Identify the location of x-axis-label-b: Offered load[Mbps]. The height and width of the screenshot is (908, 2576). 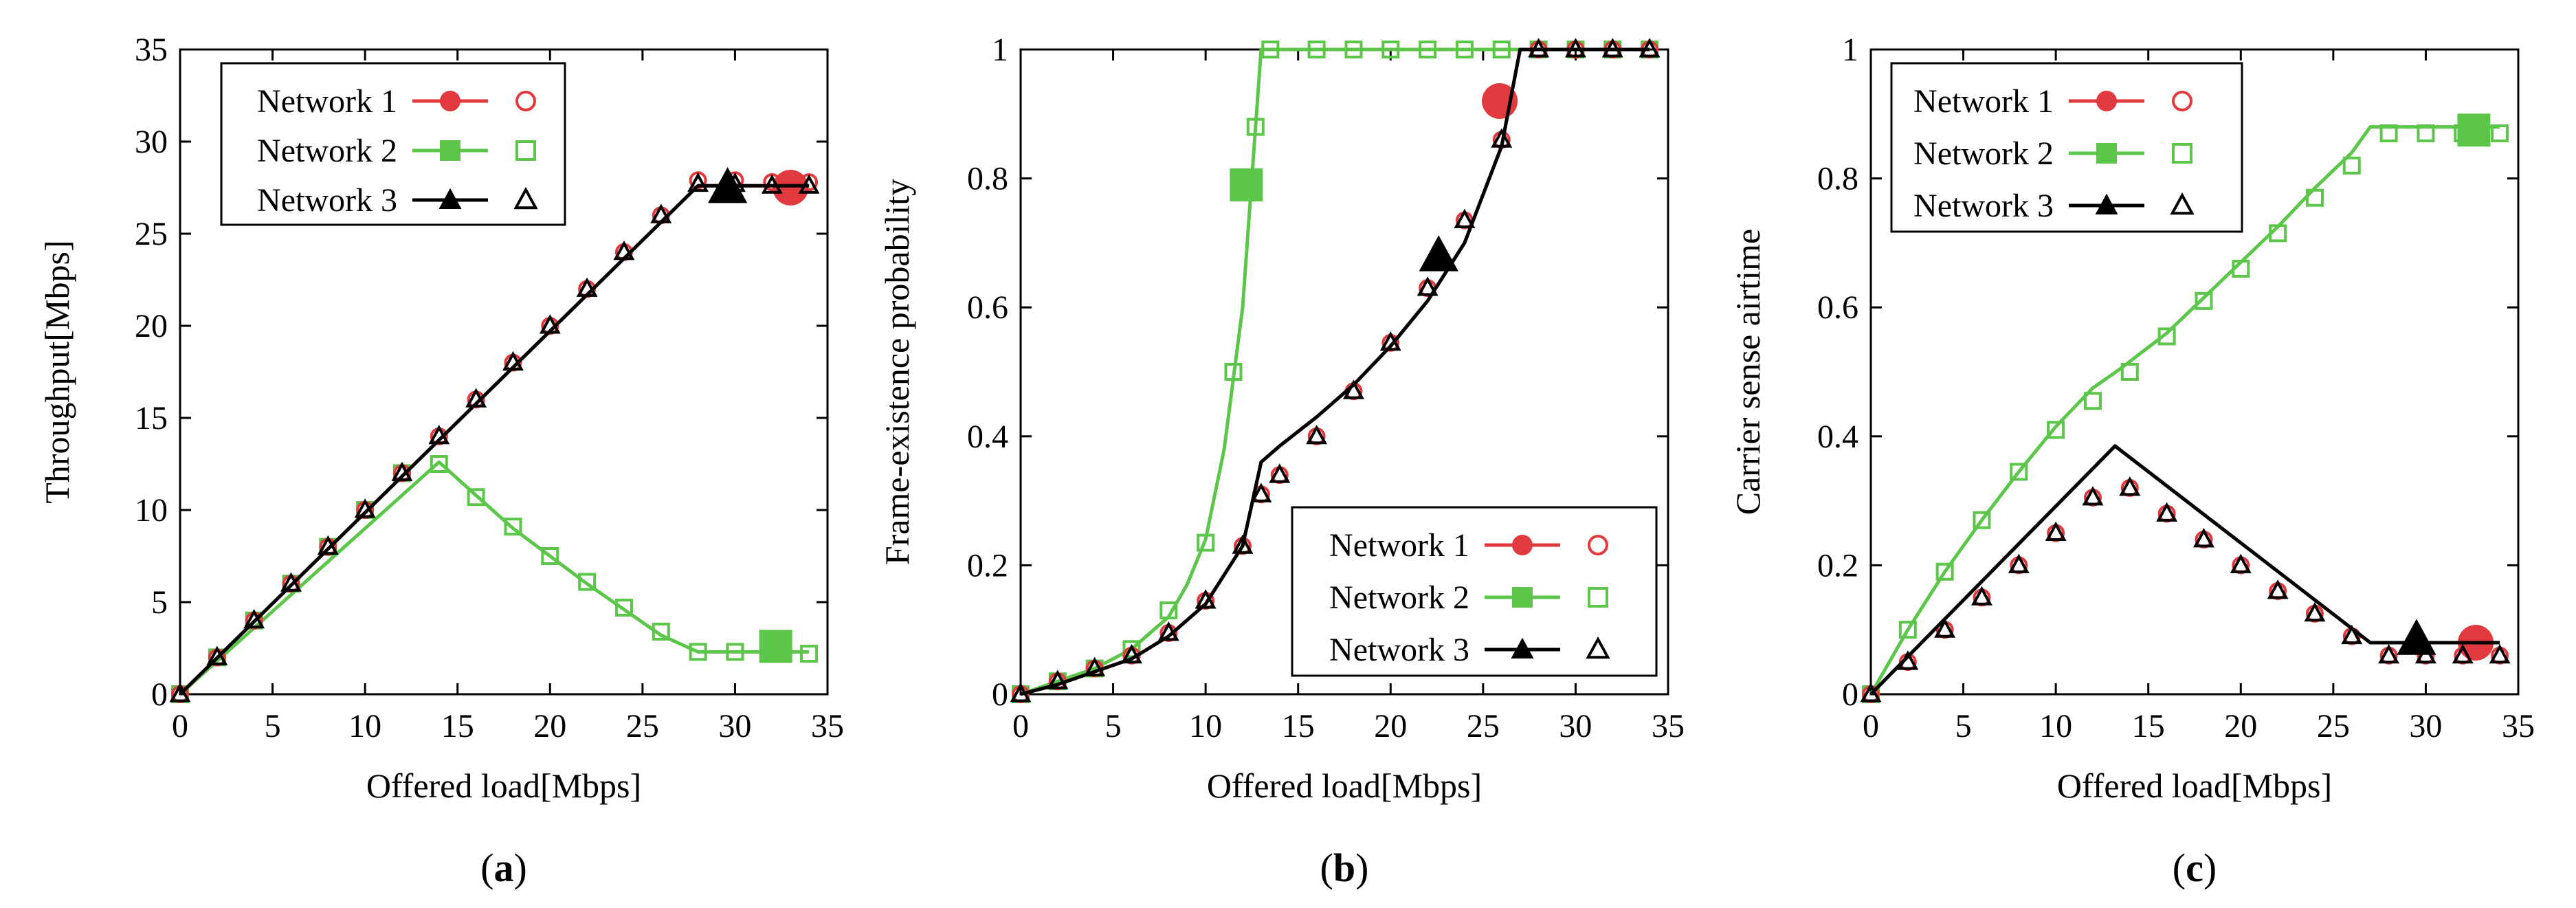
(1344, 786).